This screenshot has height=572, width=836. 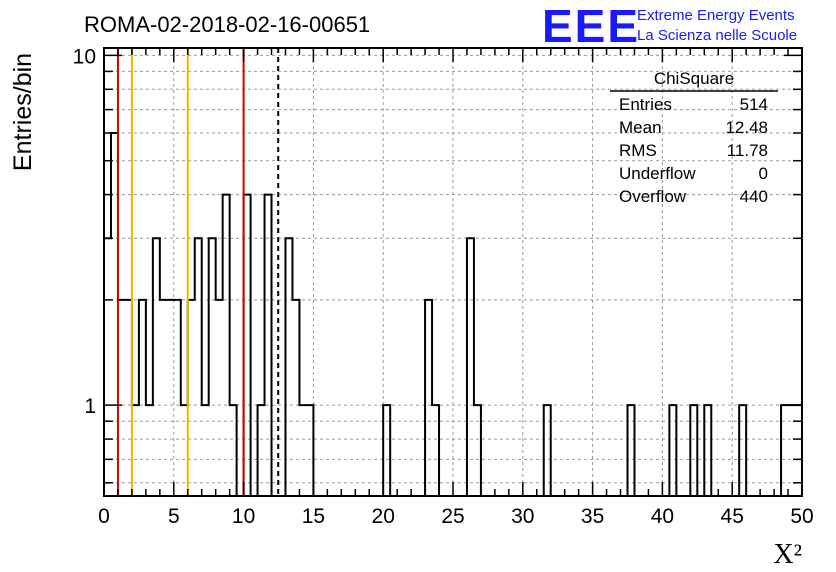 I want to click on stats-row-value: 440, so click(x=754, y=196).